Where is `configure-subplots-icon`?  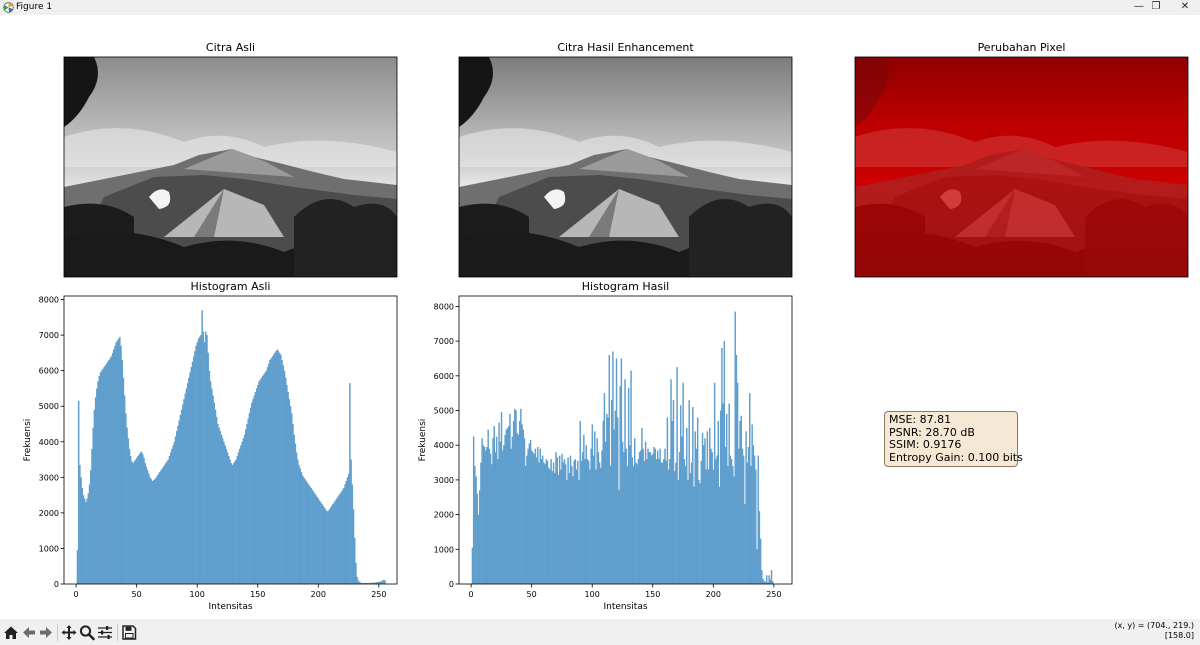 configure-subplots-icon is located at coordinates (105, 632).